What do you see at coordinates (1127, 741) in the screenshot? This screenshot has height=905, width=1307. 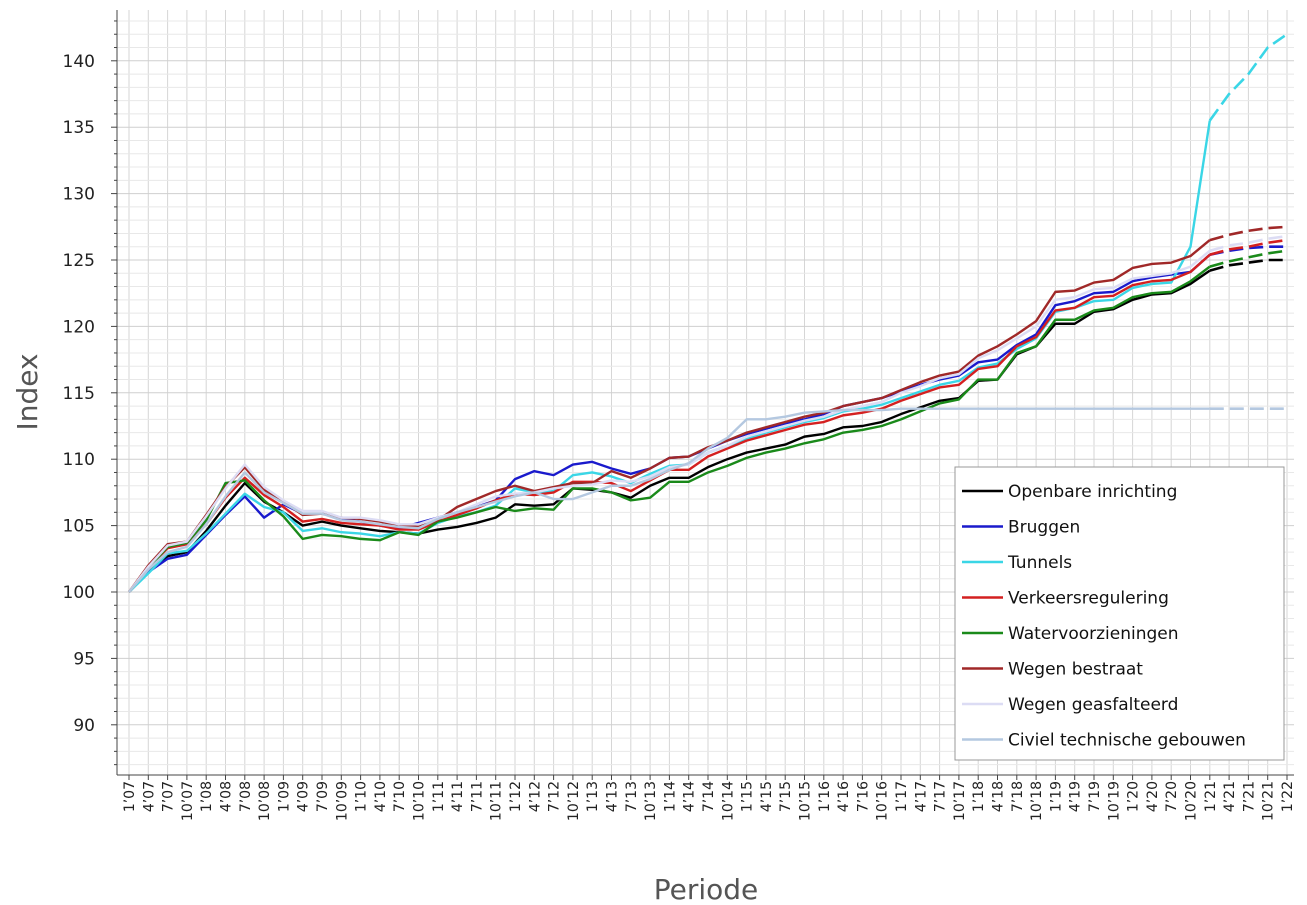 I see `legend-label: Civiel technische gebouwen` at bounding box center [1127, 741].